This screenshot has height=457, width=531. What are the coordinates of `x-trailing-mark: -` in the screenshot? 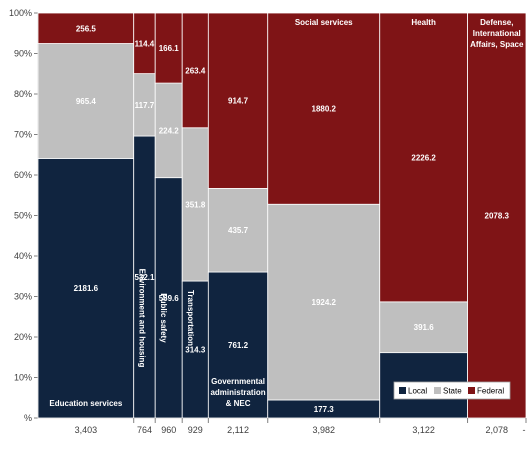 It's located at (524, 430).